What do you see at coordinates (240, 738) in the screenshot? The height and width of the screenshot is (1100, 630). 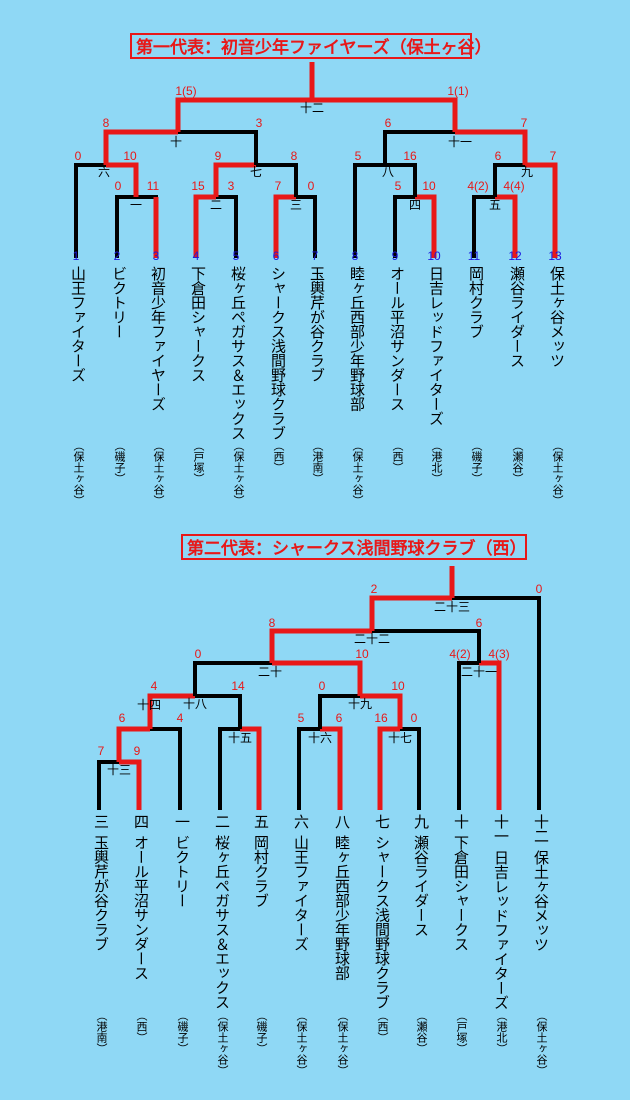 I see `match-number: 十五` at bounding box center [240, 738].